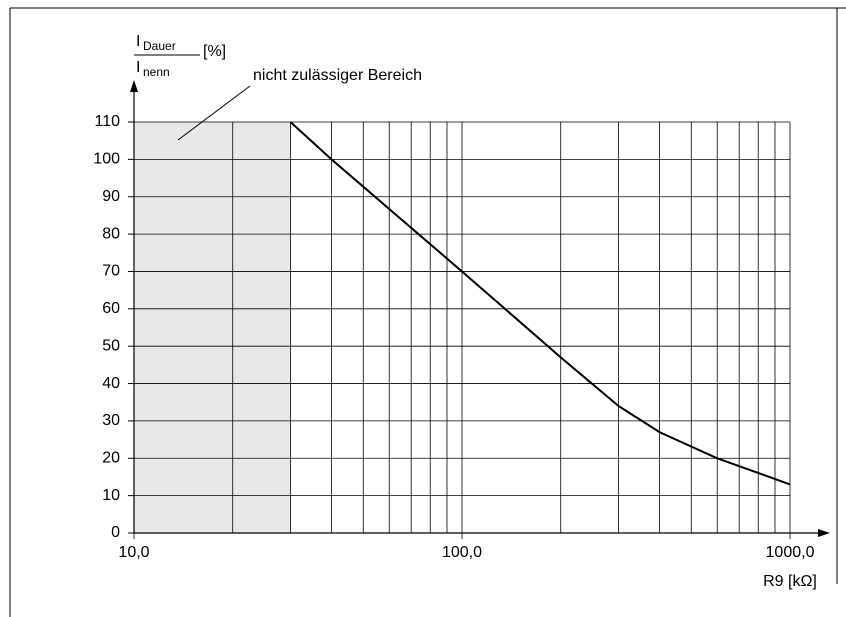  What do you see at coordinates (790, 552) in the screenshot?
I see `x-tick-label: 1000,0` at bounding box center [790, 552].